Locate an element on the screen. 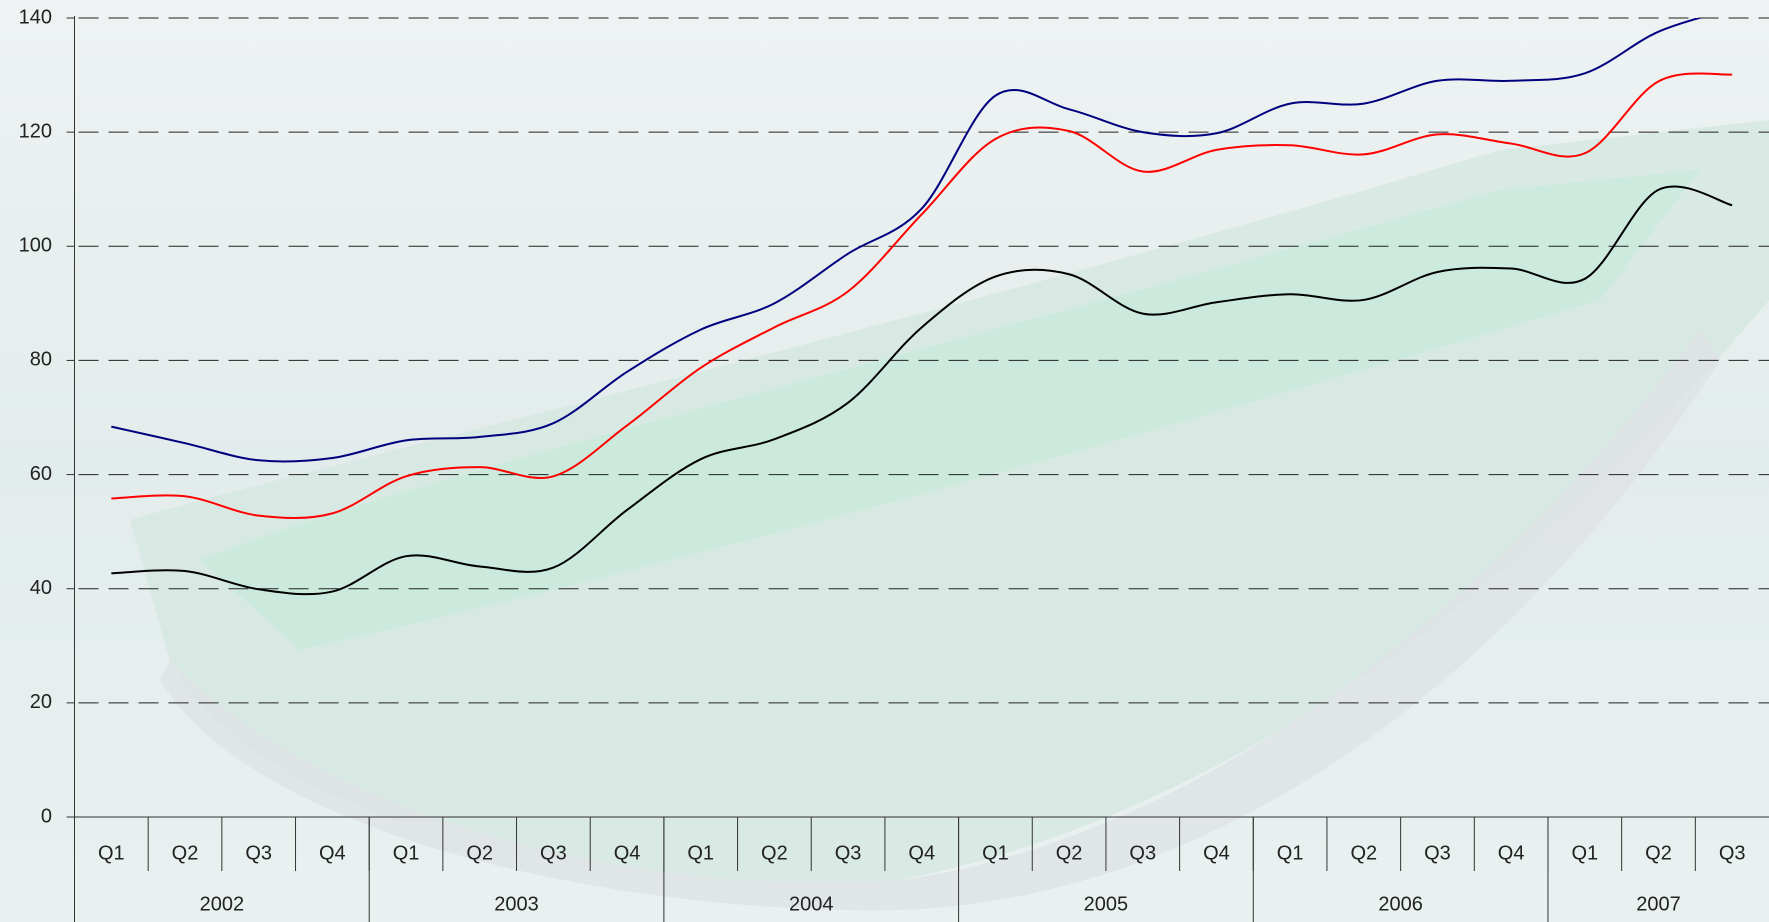 The width and height of the screenshot is (1769, 922). year-label: 2002 is located at coordinates (222, 904).